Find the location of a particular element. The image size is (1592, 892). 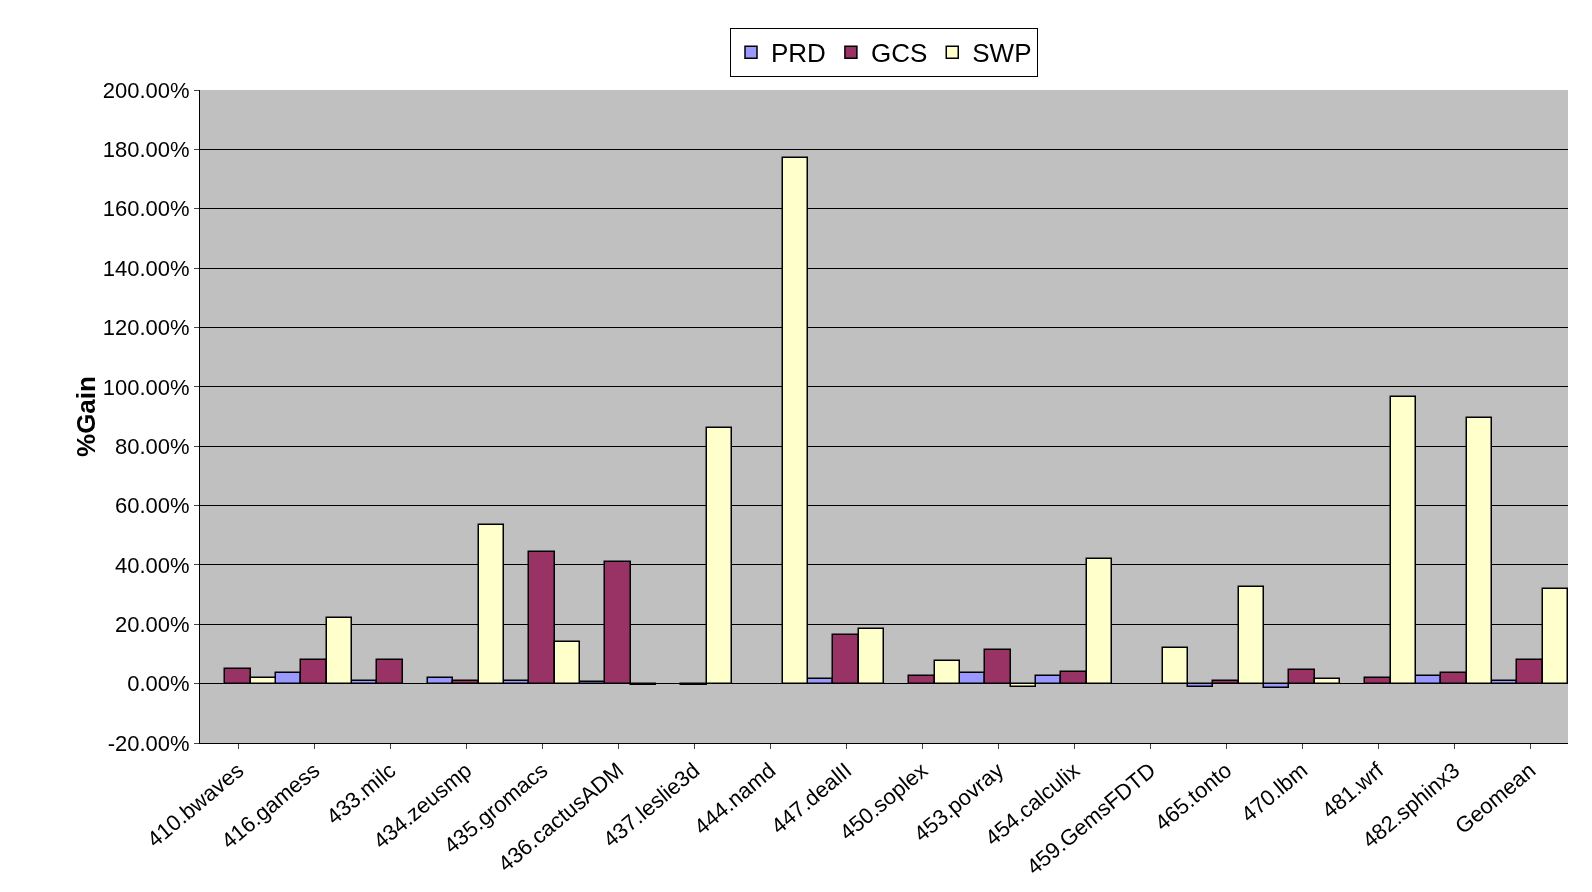

y-tick-label: 180.00% is located at coordinates (146, 150).